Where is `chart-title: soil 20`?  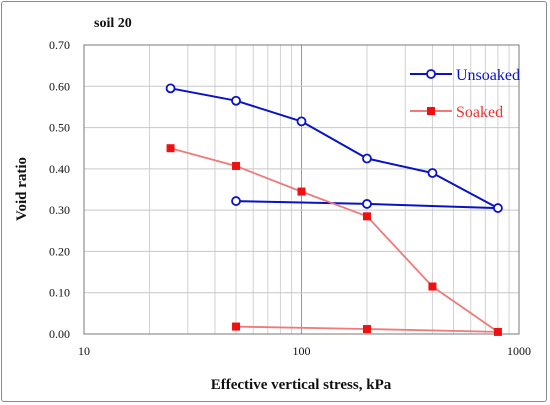
chart-title: soil 20 is located at coordinates (113, 23).